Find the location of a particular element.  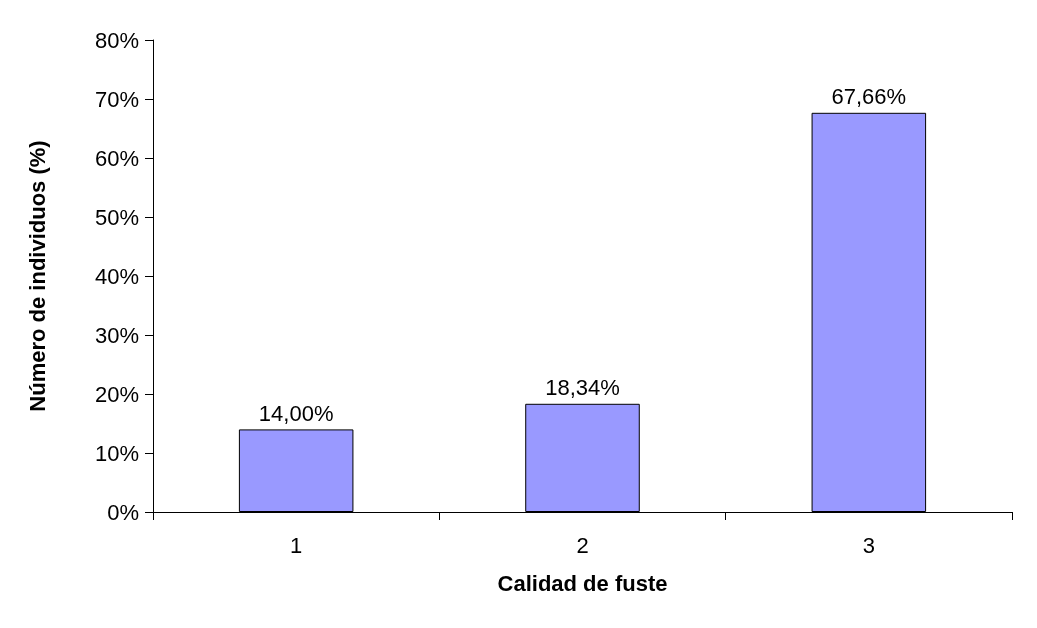

x-tick-label: 1 is located at coordinates (296, 545).